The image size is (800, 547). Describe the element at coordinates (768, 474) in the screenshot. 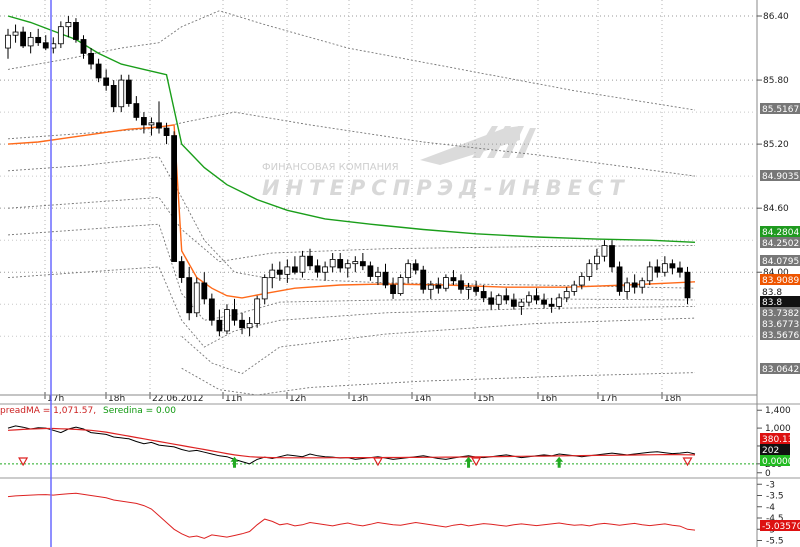

I see `ind-tick-label: 0` at that location.